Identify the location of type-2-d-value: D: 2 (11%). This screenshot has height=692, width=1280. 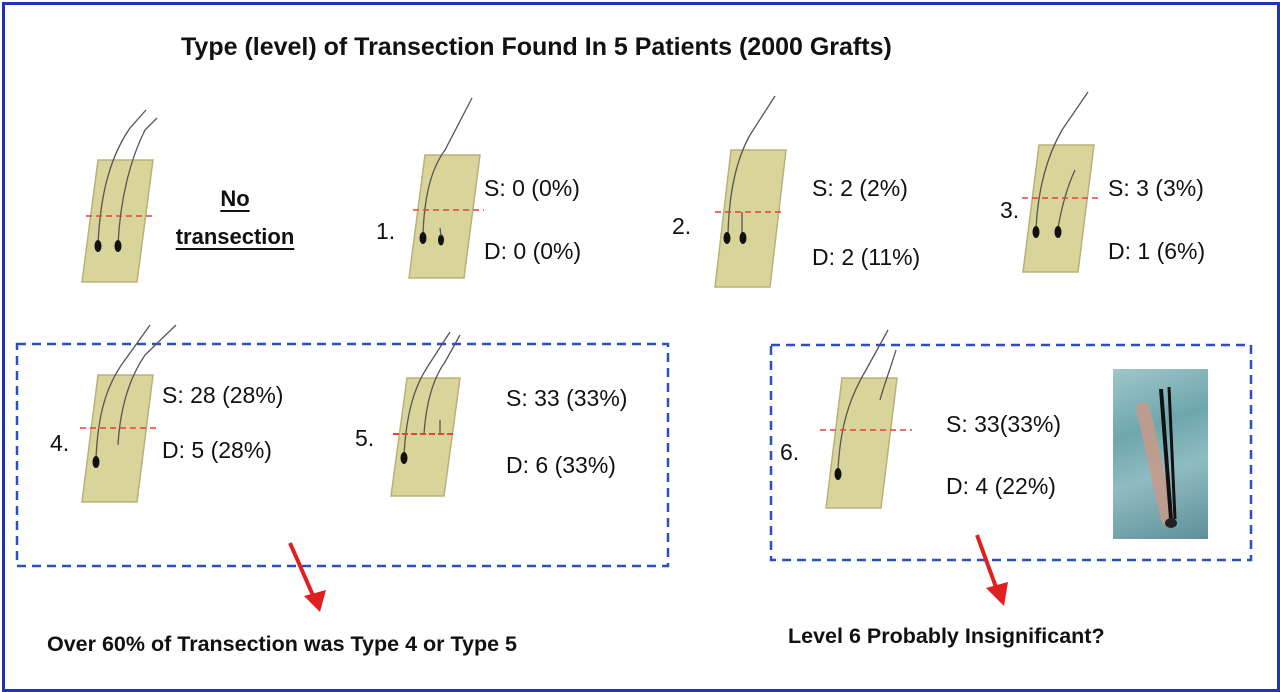
(866, 257).